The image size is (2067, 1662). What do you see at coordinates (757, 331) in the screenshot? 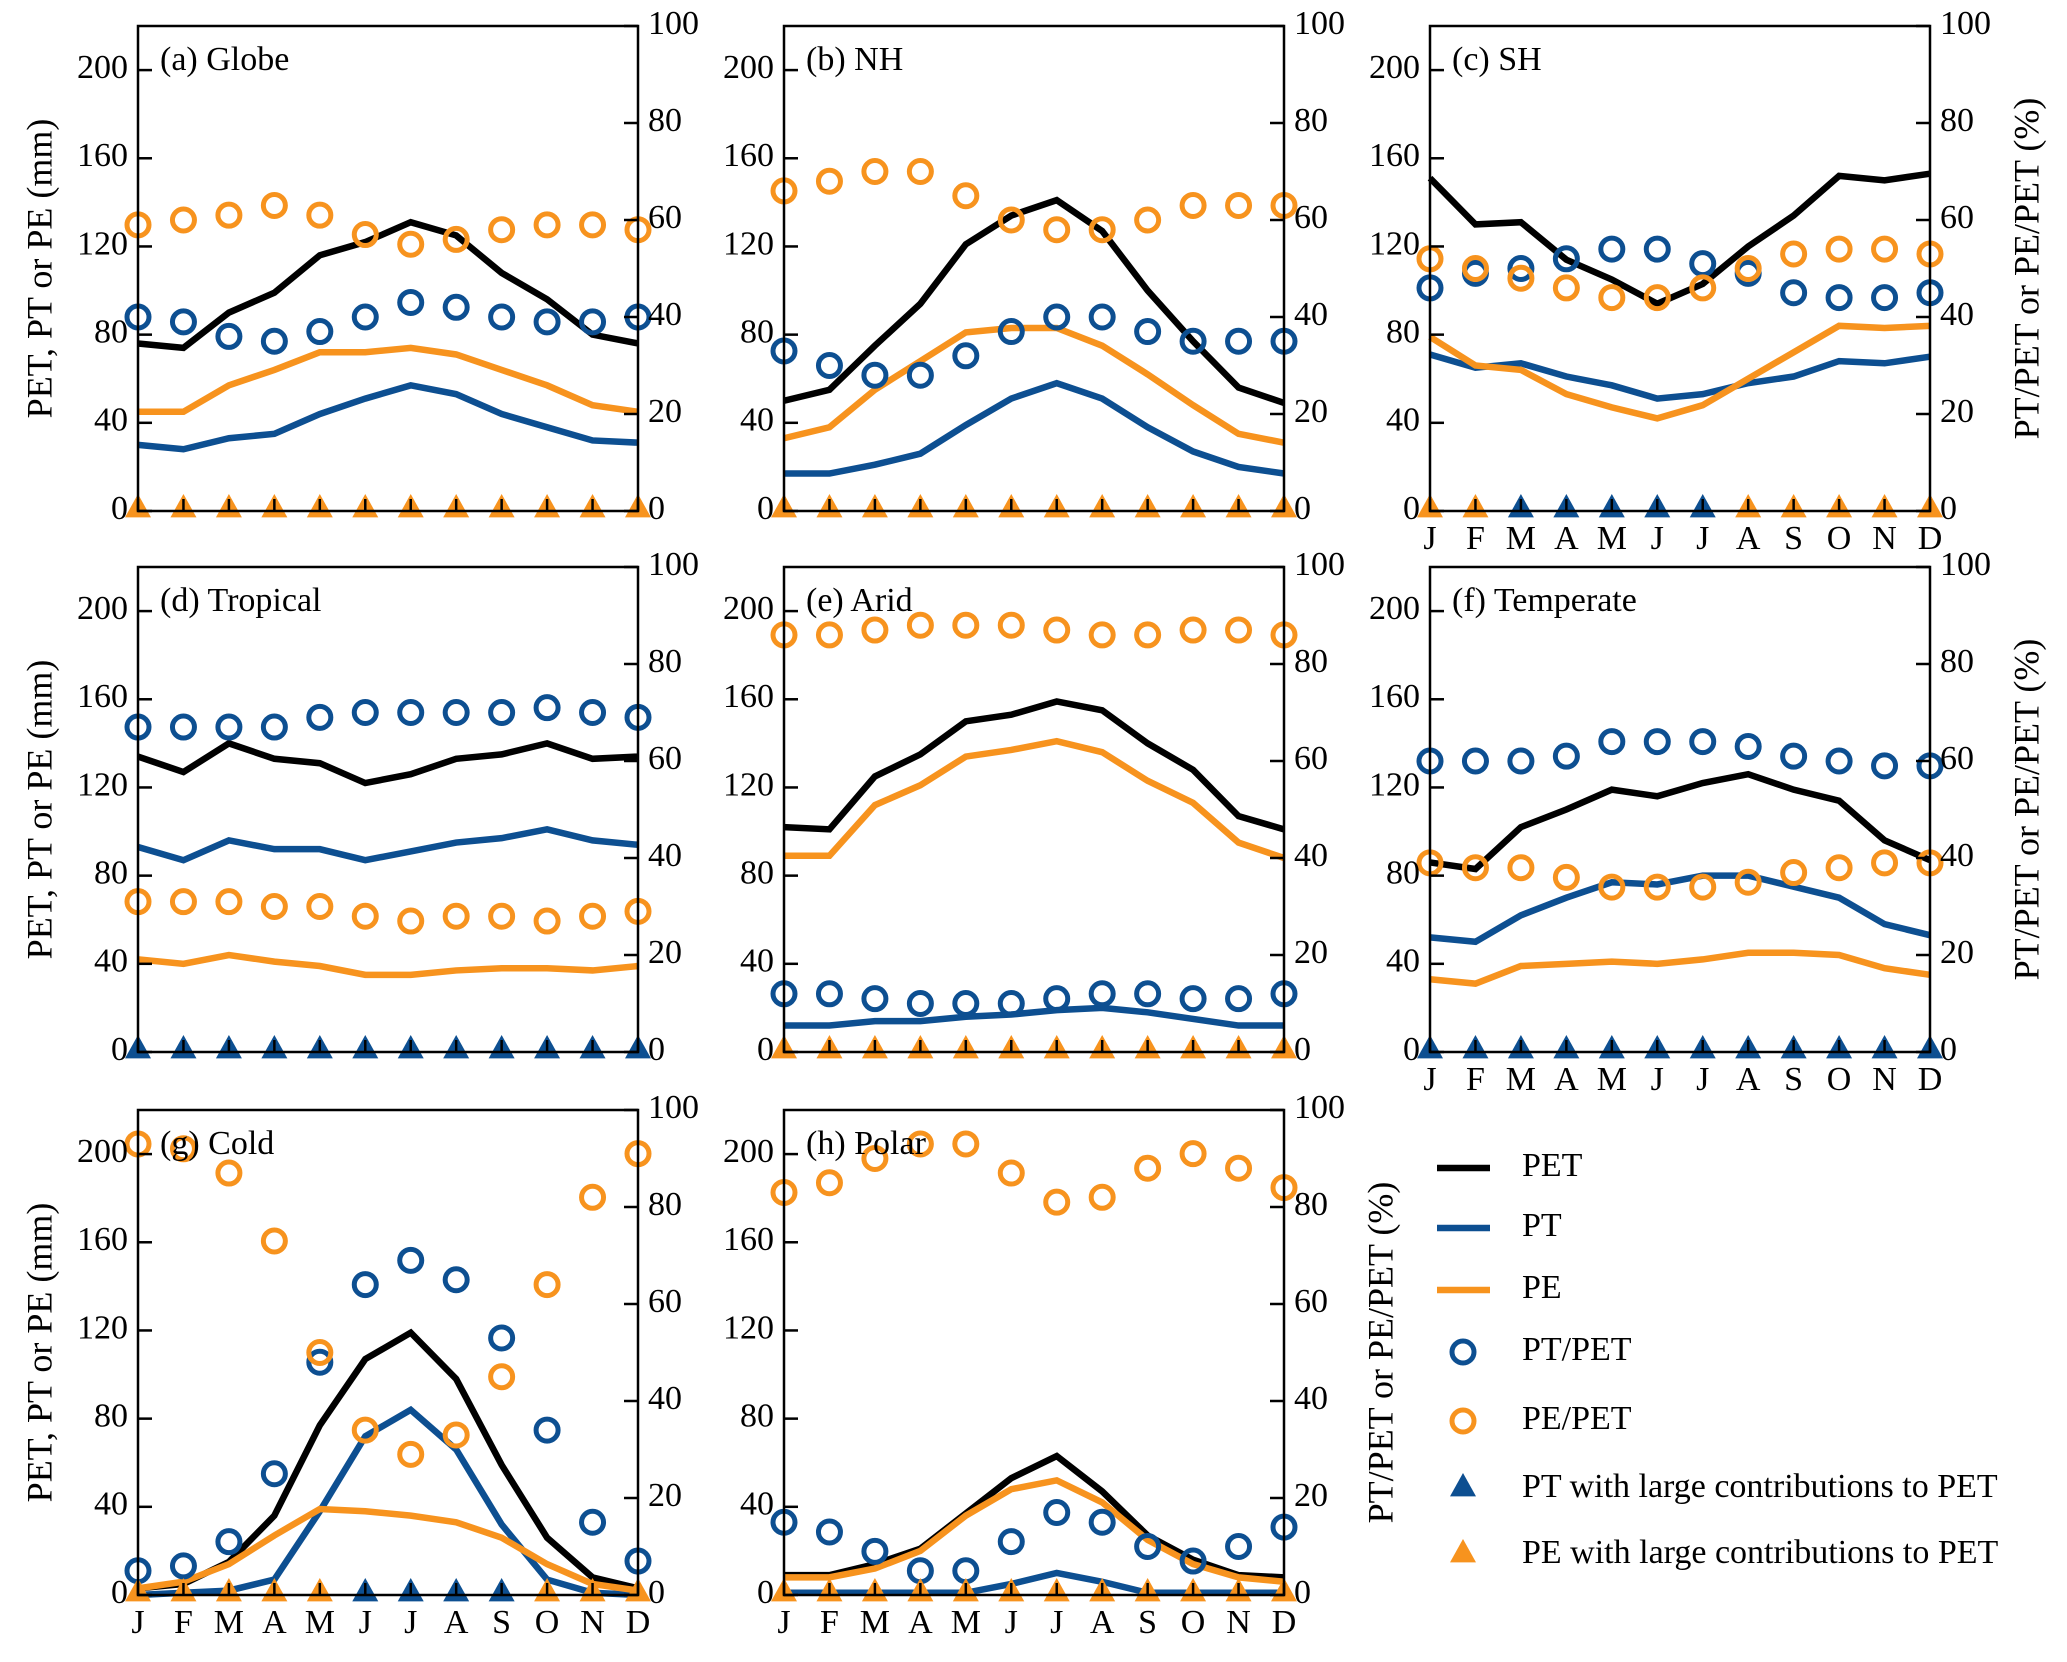
I see `y-tick-label: 80` at bounding box center [757, 331].